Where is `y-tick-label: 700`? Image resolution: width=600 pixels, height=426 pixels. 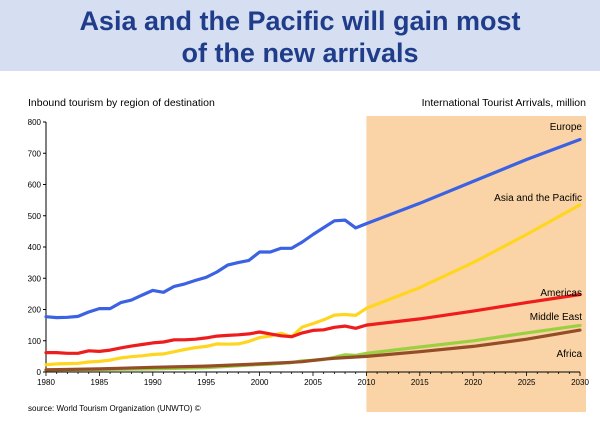 y-tick-label: 700 is located at coordinates (35, 153).